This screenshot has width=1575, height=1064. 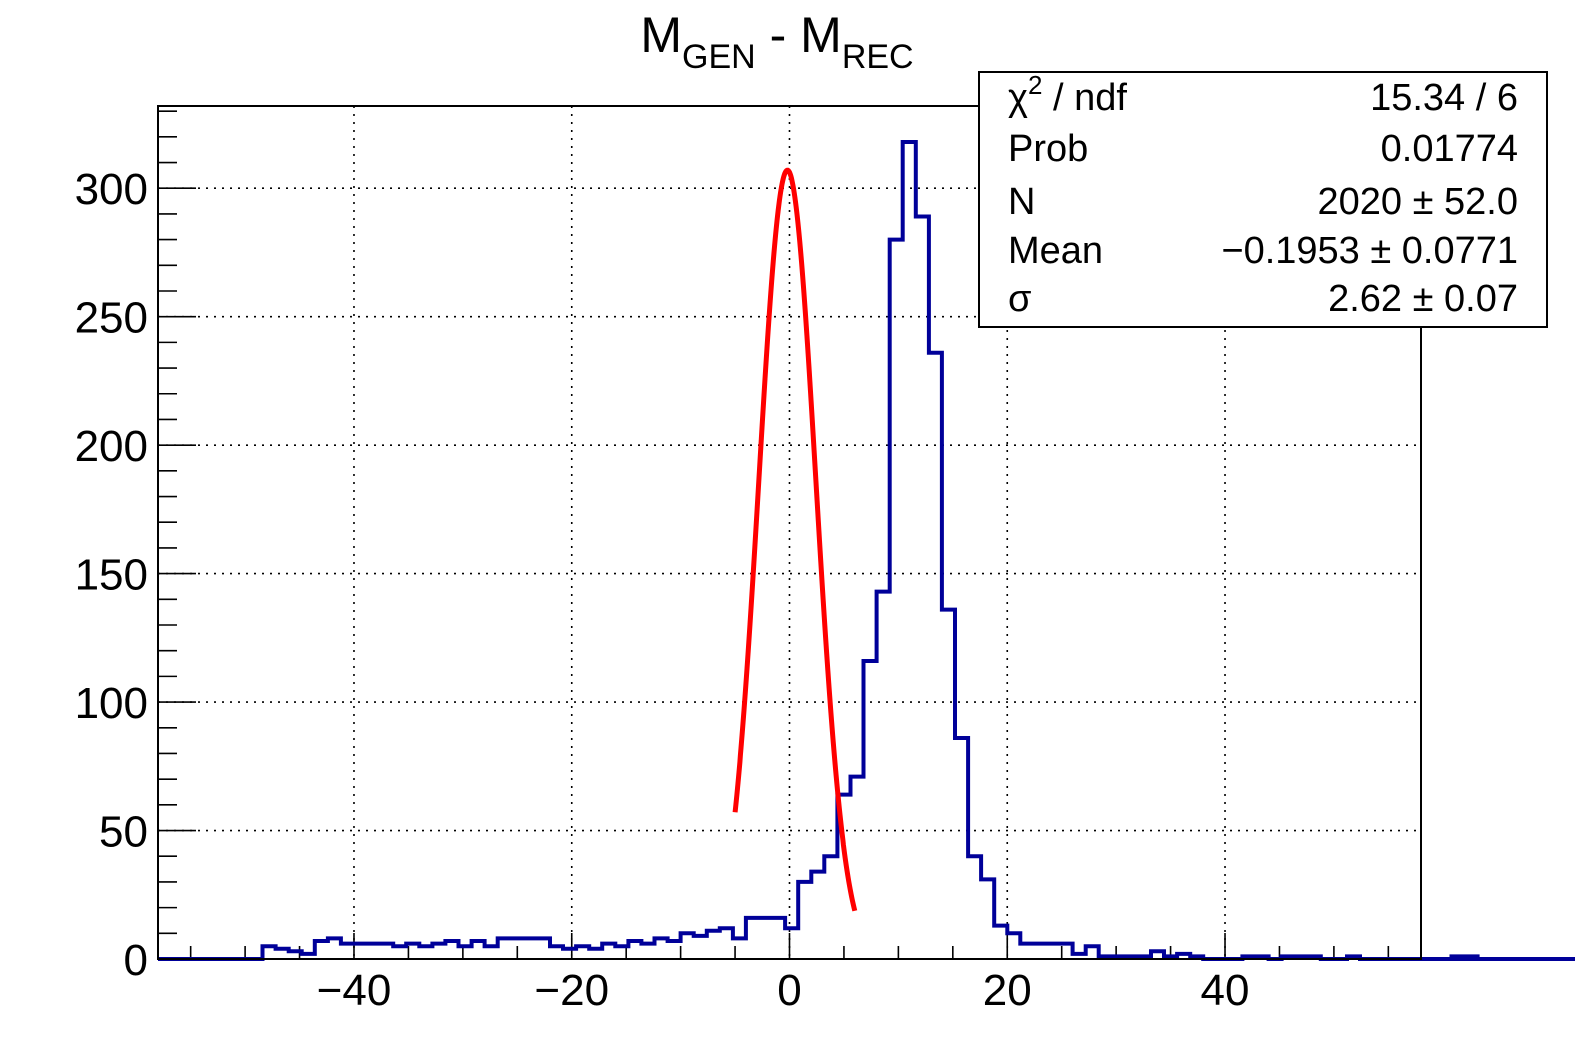 I want to click on stats-chi2-value: 15.34 / 6, so click(x=1444, y=98).